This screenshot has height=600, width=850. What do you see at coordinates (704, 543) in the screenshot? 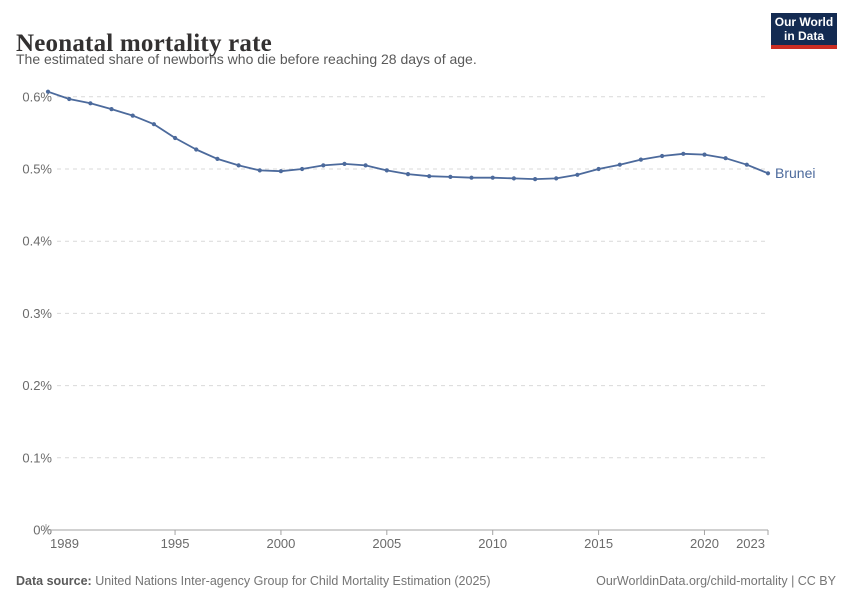
I see `svg-text: 2020` at bounding box center [704, 543].